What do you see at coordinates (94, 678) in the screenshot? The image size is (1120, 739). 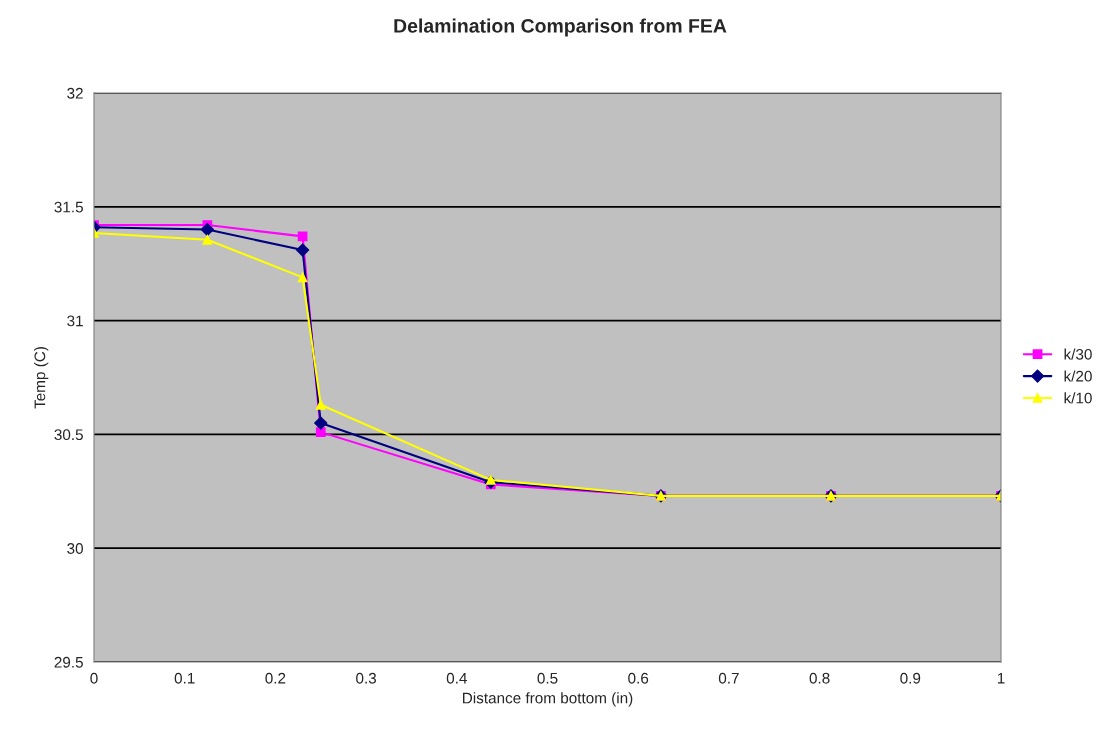 I see `x-tick-label: 0` at bounding box center [94, 678].